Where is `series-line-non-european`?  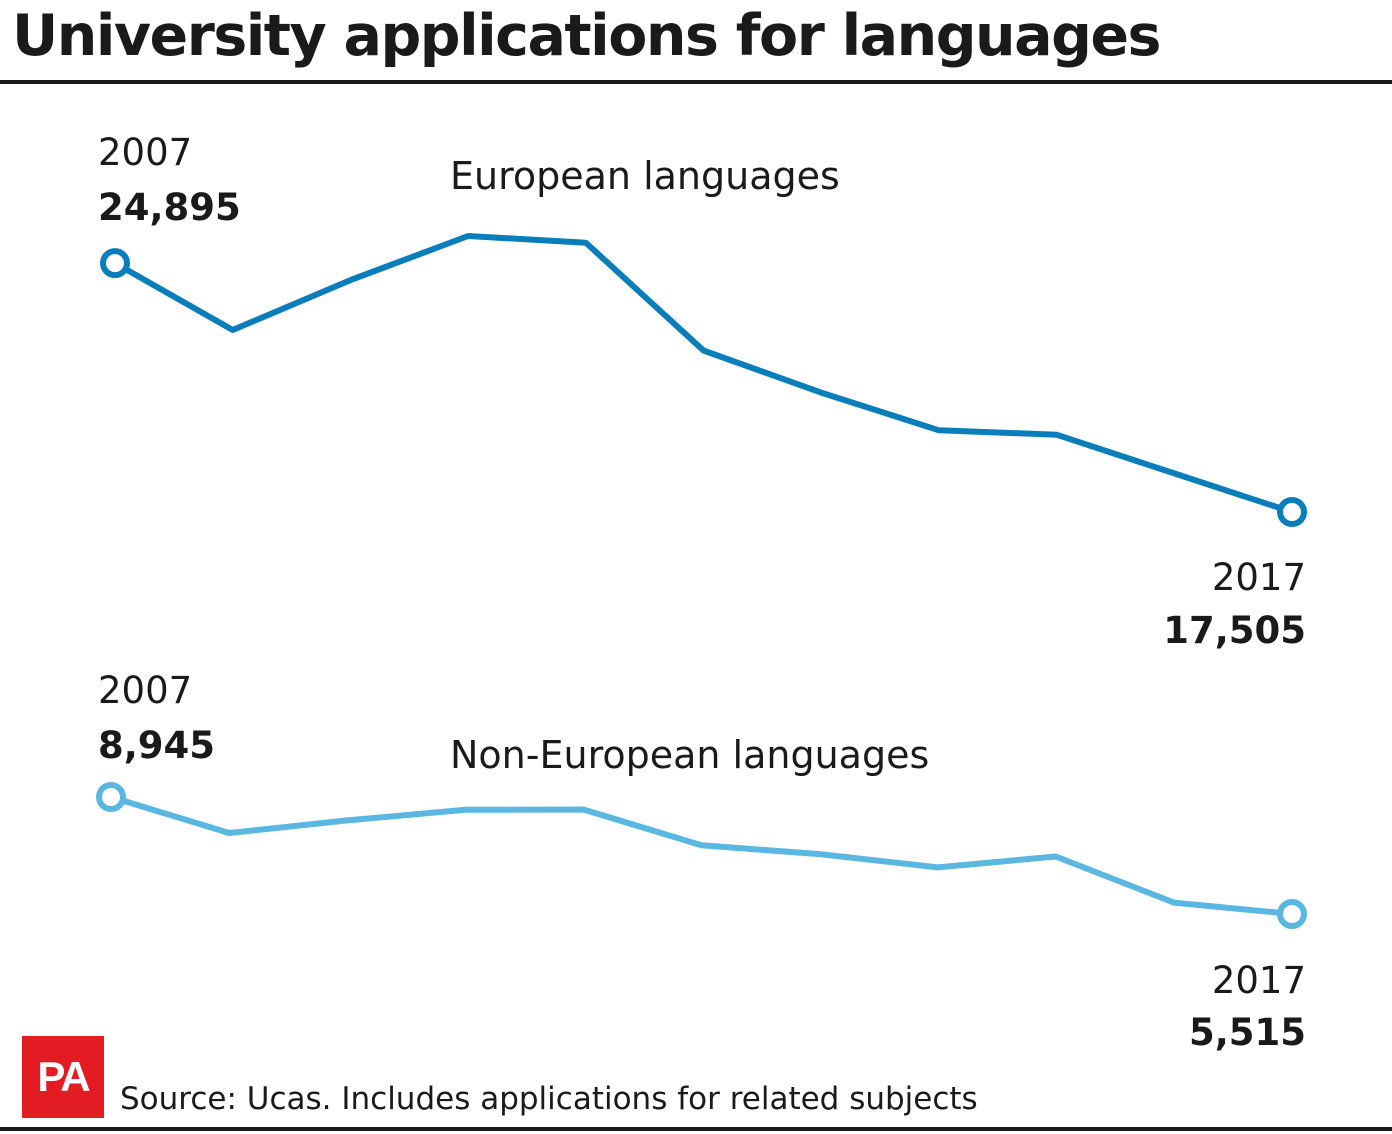 series-line-non-european is located at coordinates (701, 855).